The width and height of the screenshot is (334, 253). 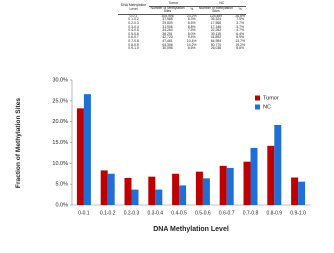 What do you see at coordinates (60, 101) in the screenshot?
I see `y-tick-label: 25.0%` at bounding box center [60, 101].